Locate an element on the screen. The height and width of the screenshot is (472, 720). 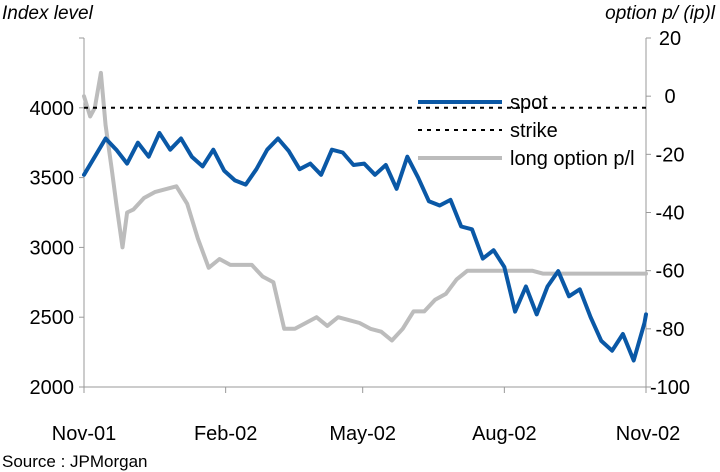
legend-label: long option p/l is located at coordinates (572, 159).